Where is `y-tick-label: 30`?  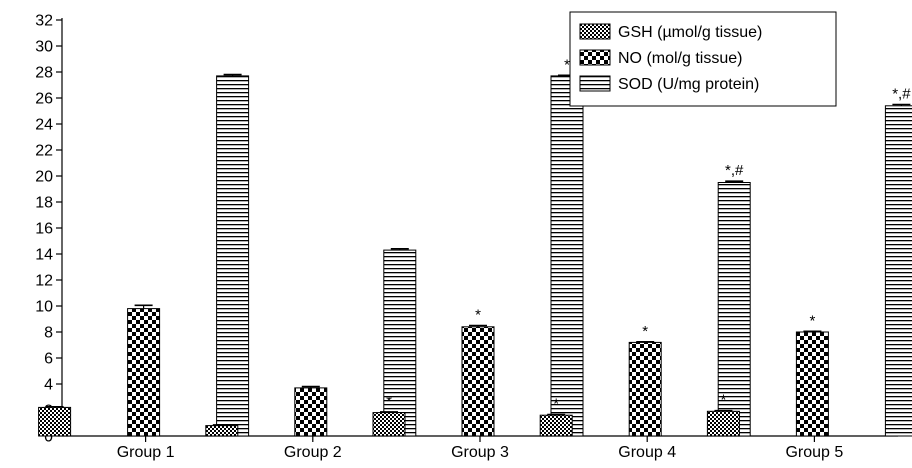
y-tick-label: 30 is located at coordinates (44, 47).